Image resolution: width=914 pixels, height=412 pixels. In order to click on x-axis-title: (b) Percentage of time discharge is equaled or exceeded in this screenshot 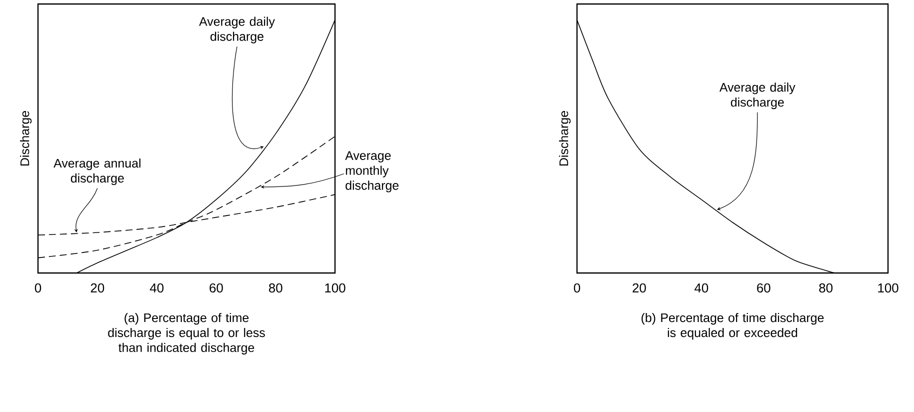, I will do `click(733, 326)`.